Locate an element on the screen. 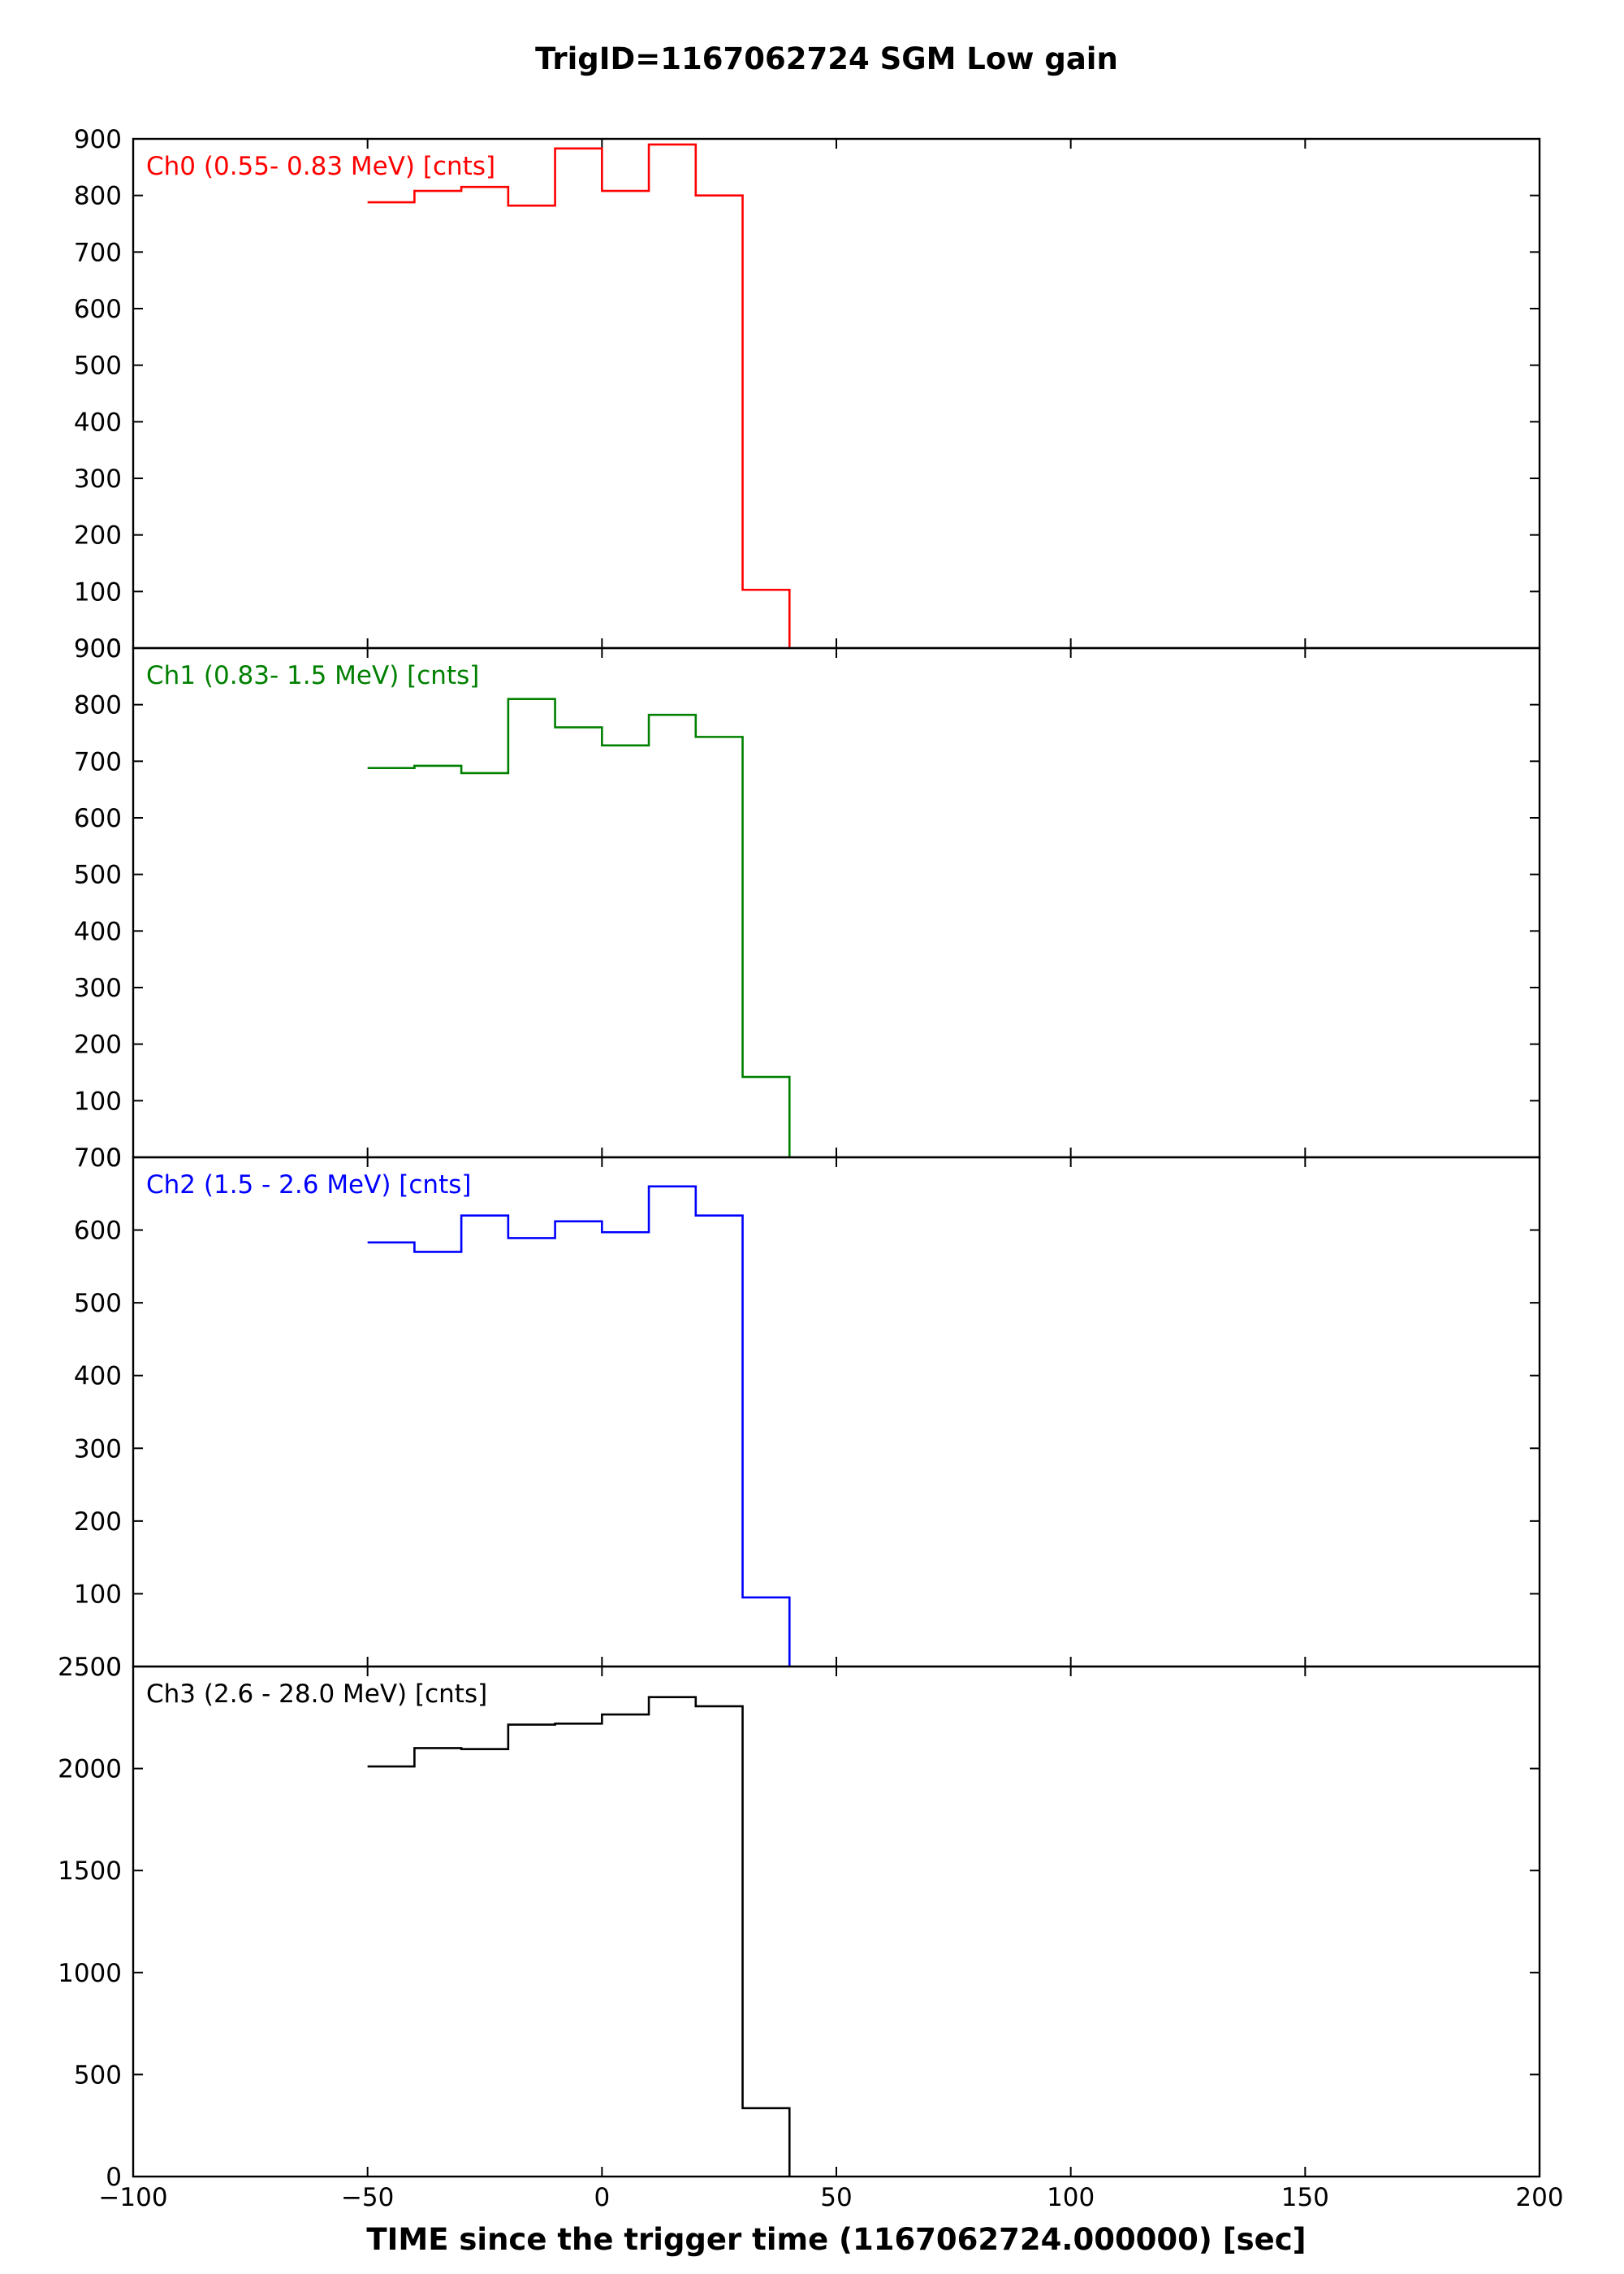  x-tick-label: 50 is located at coordinates (836, 2198).